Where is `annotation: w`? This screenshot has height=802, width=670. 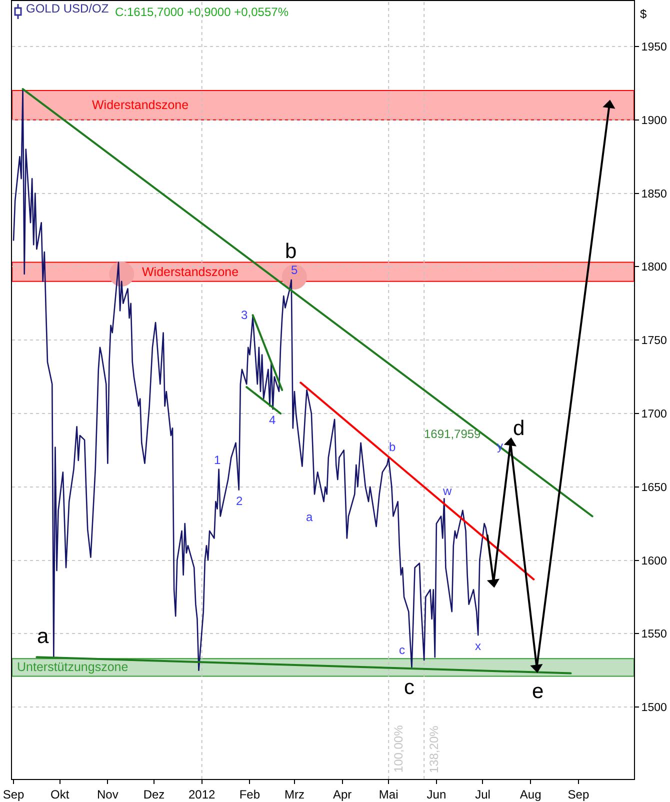
annotation: w is located at coordinates (447, 491).